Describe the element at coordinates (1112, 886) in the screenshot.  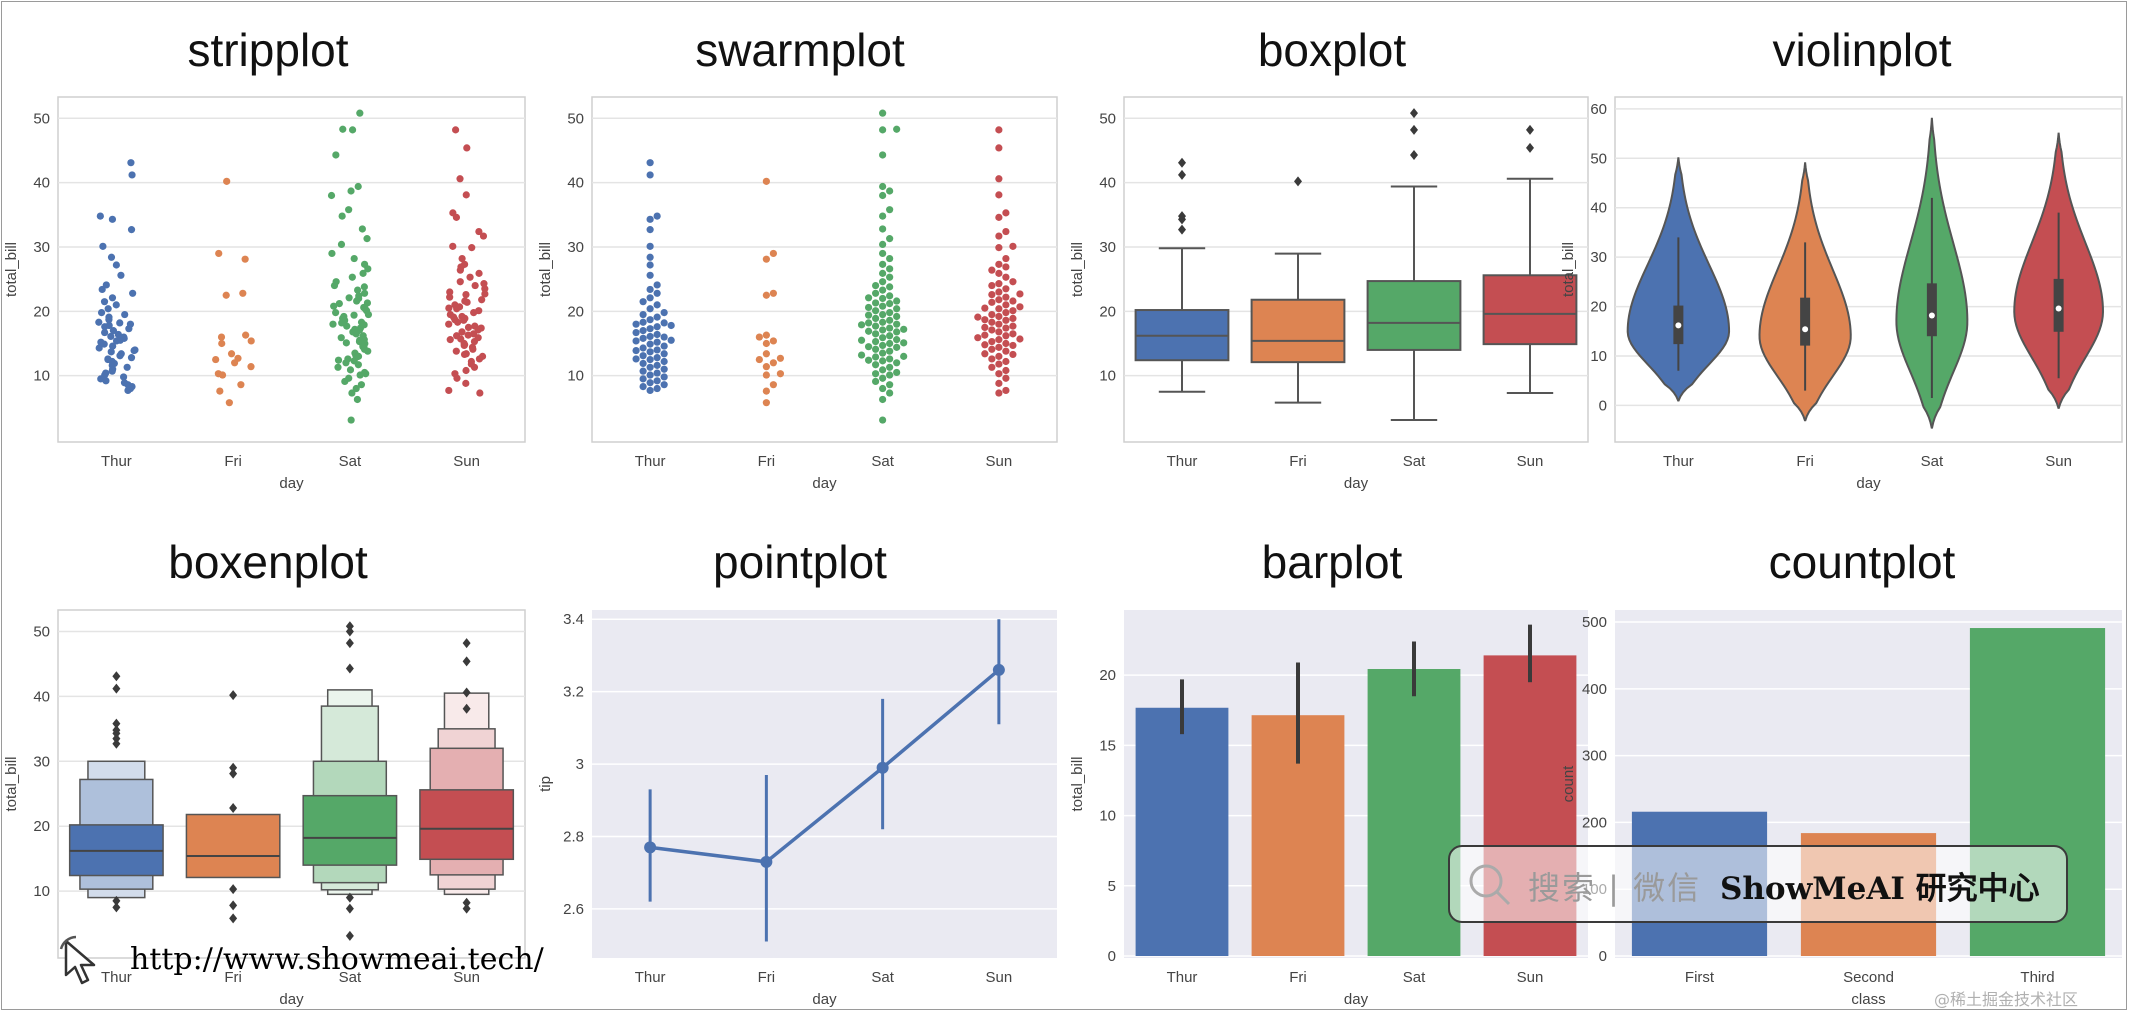
I see `y-tick-label: 5` at that location.